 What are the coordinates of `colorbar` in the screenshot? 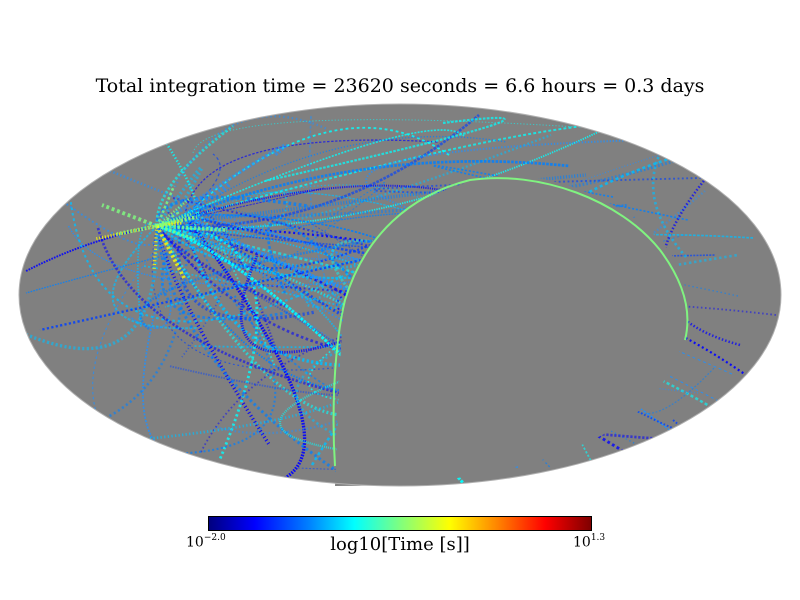 It's located at (400, 523).